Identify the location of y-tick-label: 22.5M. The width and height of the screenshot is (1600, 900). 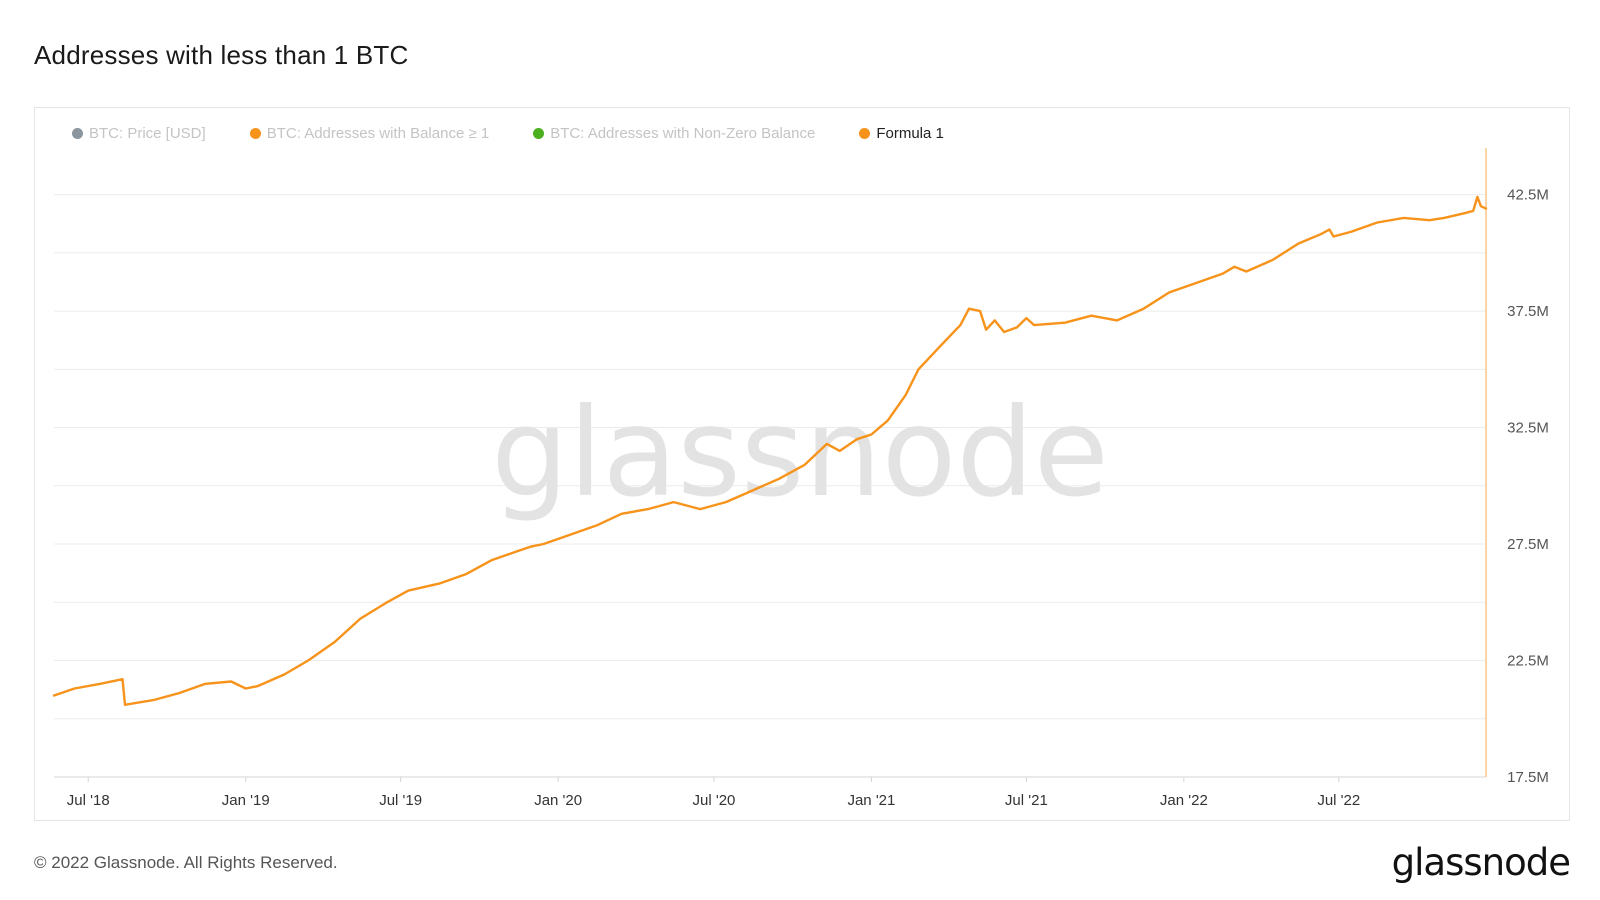
(1528, 661).